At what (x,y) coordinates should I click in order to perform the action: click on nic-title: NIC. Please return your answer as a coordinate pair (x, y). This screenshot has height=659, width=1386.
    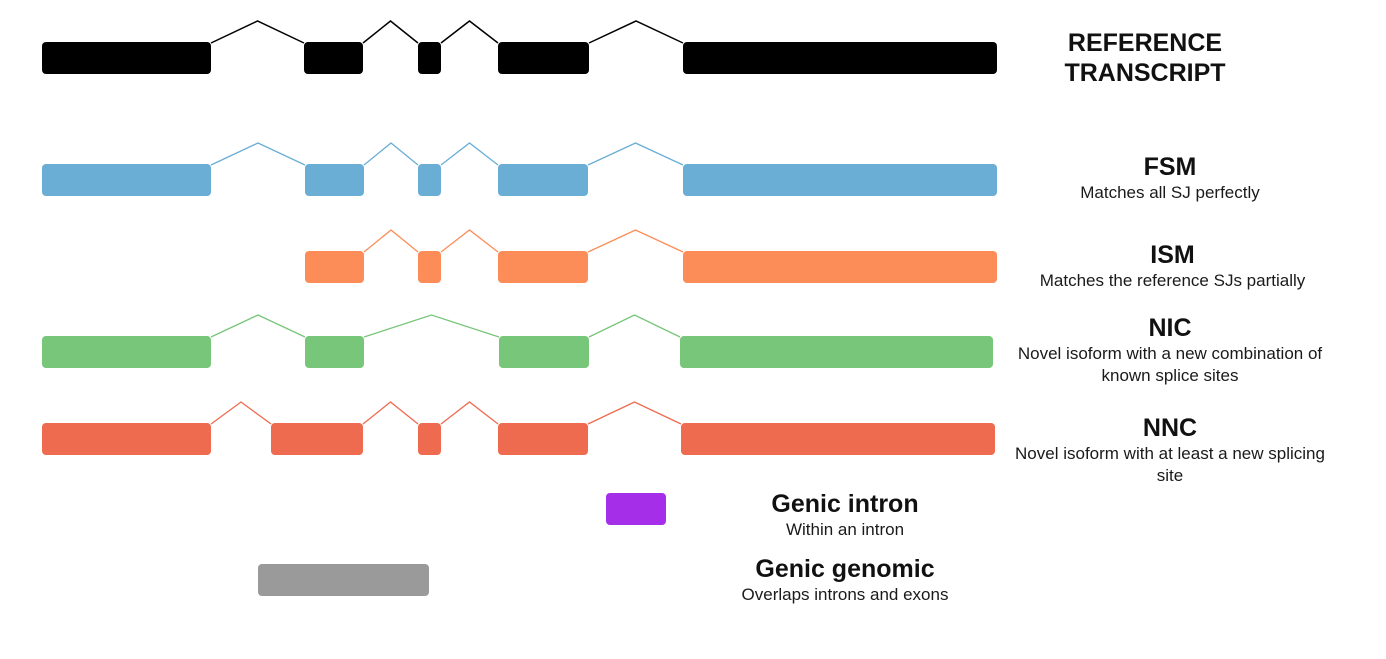
    Looking at the image, I should click on (1170, 328).